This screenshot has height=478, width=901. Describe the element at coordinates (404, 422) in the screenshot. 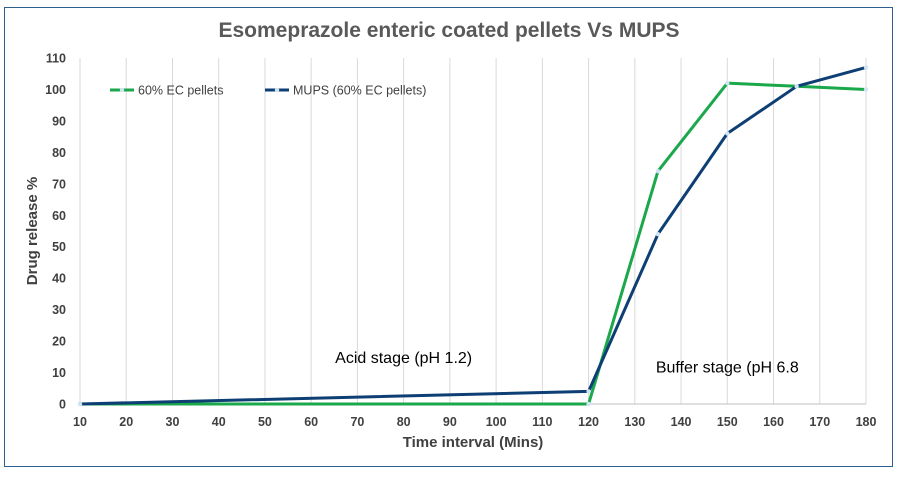

I see `x-tick-label: 80` at that location.